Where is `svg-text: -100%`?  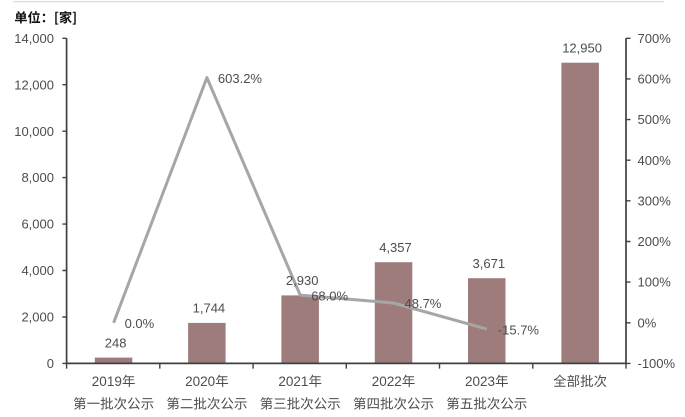 svg-text: -100% is located at coordinates (657, 363).